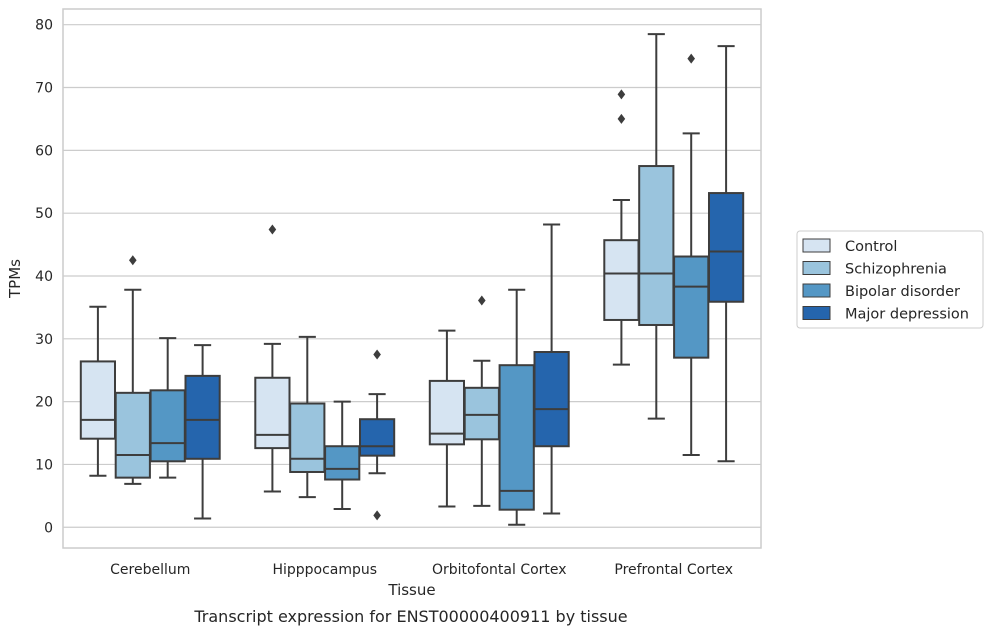  What do you see at coordinates (907, 315) in the screenshot?
I see `legend-label: Major depression` at bounding box center [907, 315].